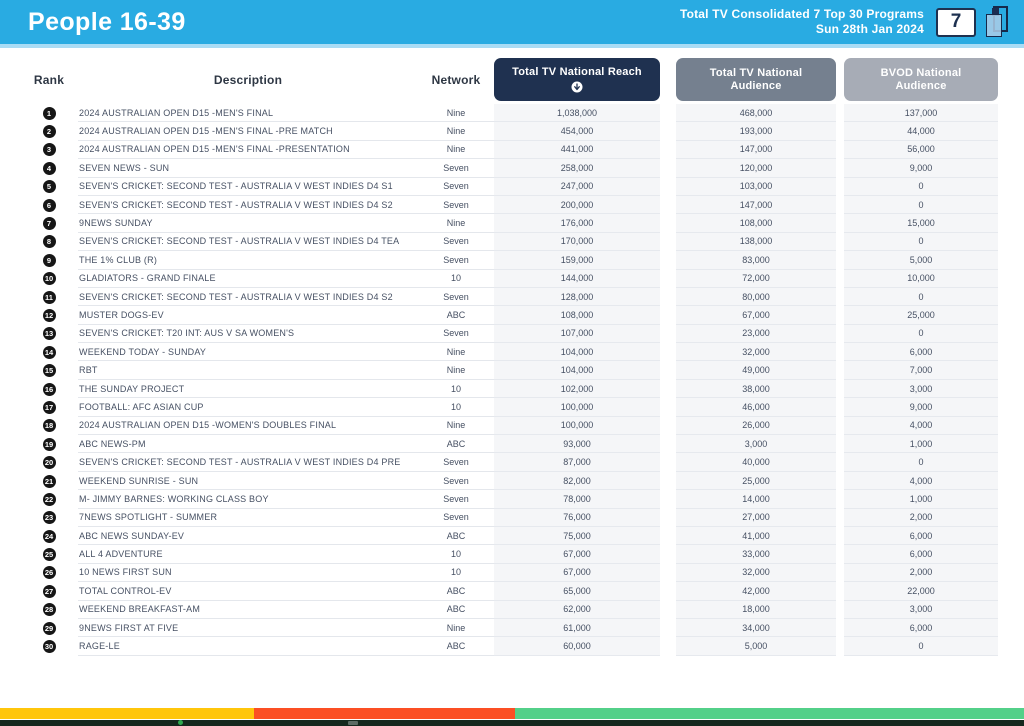 The height and width of the screenshot is (726, 1024). I want to click on rank-badge: 10, so click(49, 279).